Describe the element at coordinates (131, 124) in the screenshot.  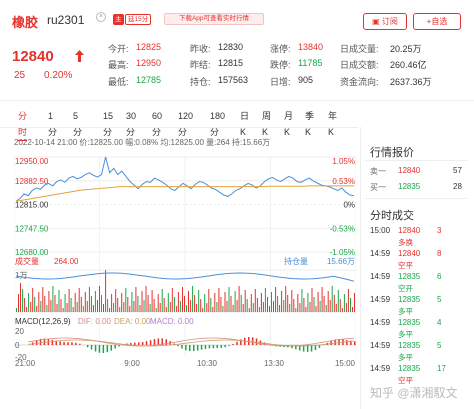
I see `tab-period: 30分` at that location.